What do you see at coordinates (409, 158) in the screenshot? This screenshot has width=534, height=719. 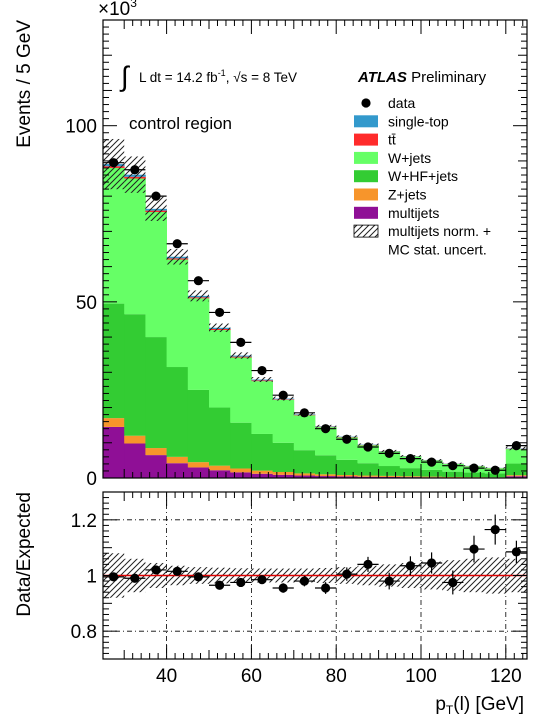 I see `legend-label-2: W+jets` at bounding box center [409, 158].